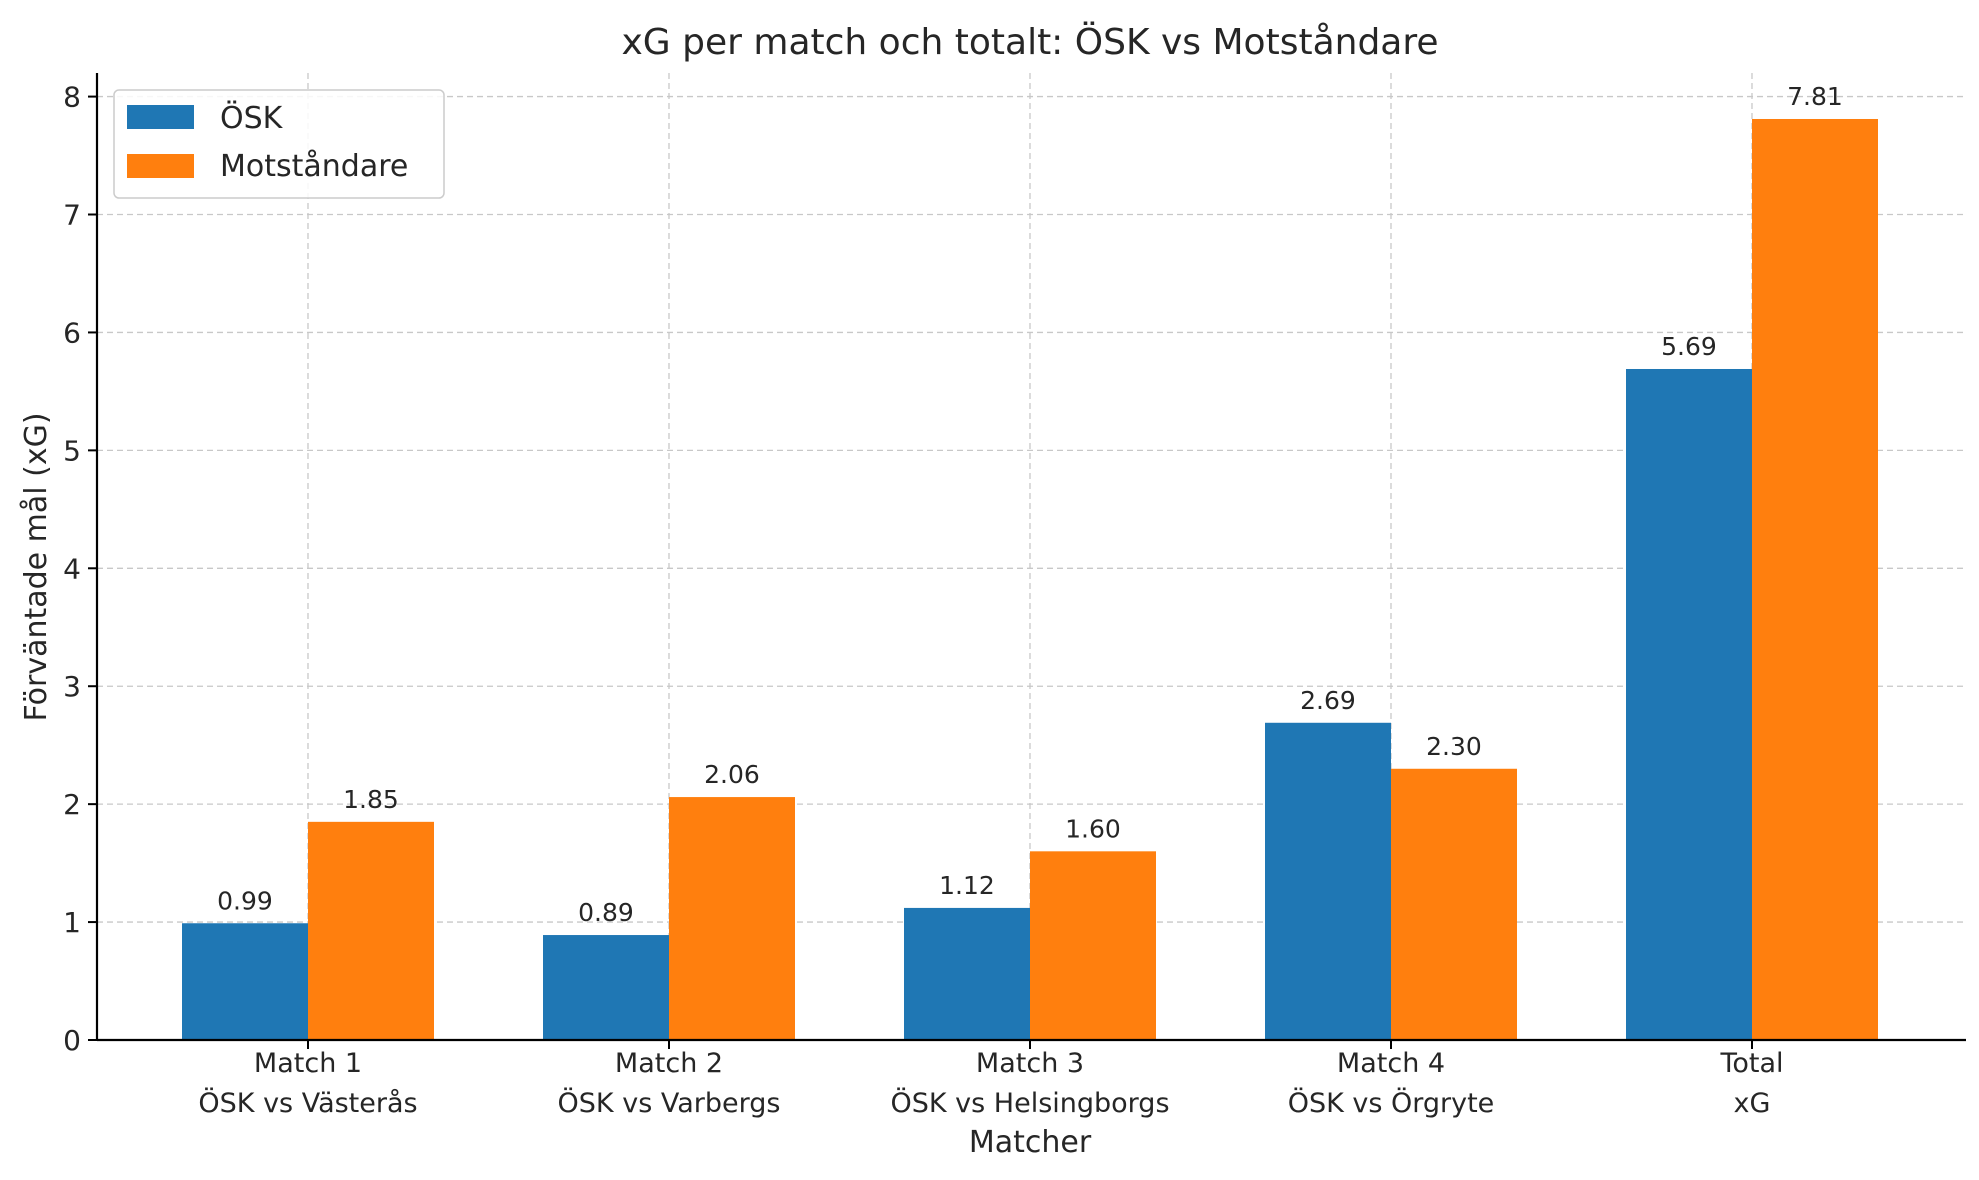 This screenshot has width=1979, height=1180. What do you see at coordinates (669, 1063) in the screenshot?
I see `x-tick-label: Match 2` at bounding box center [669, 1063].